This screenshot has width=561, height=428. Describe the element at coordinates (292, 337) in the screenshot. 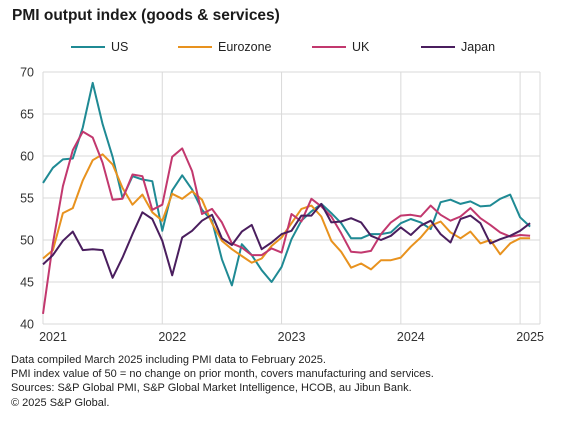

I see `x-tick-label-2023: 2023` at that location.